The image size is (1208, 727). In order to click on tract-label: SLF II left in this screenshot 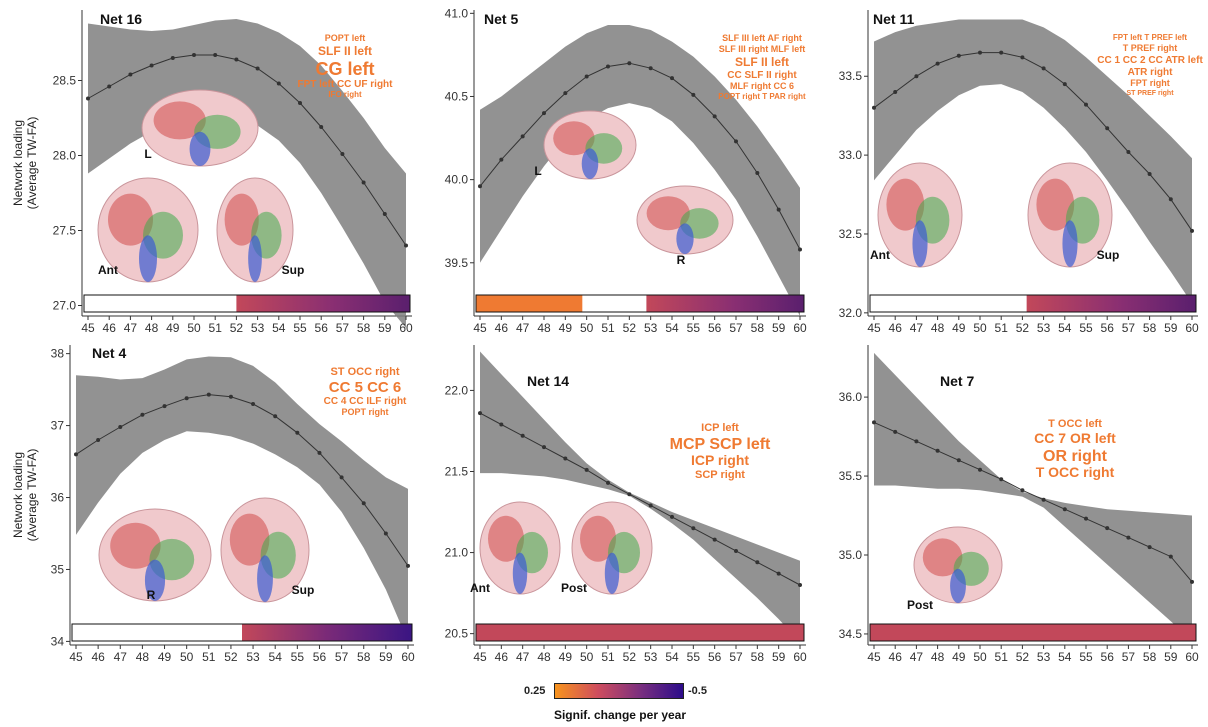, I will do `click(762, 62)`.